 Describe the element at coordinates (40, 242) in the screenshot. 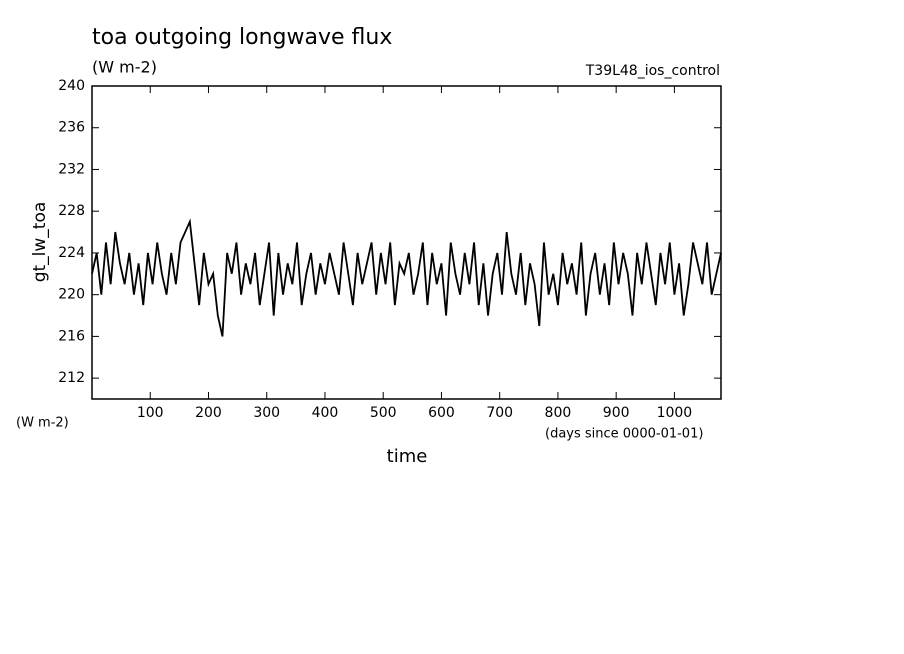

I see `y-axis-label: gt_lw_toa` at that location.